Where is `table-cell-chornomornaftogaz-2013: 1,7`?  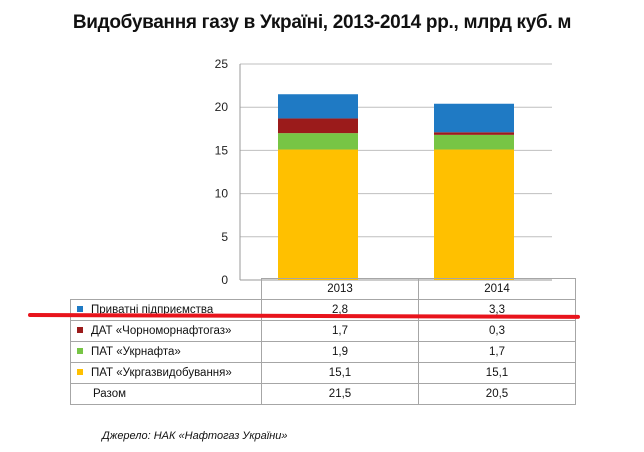 table-cell-chornomornaftogaz-2013: 1,7 is located at coordinates (340, 331).